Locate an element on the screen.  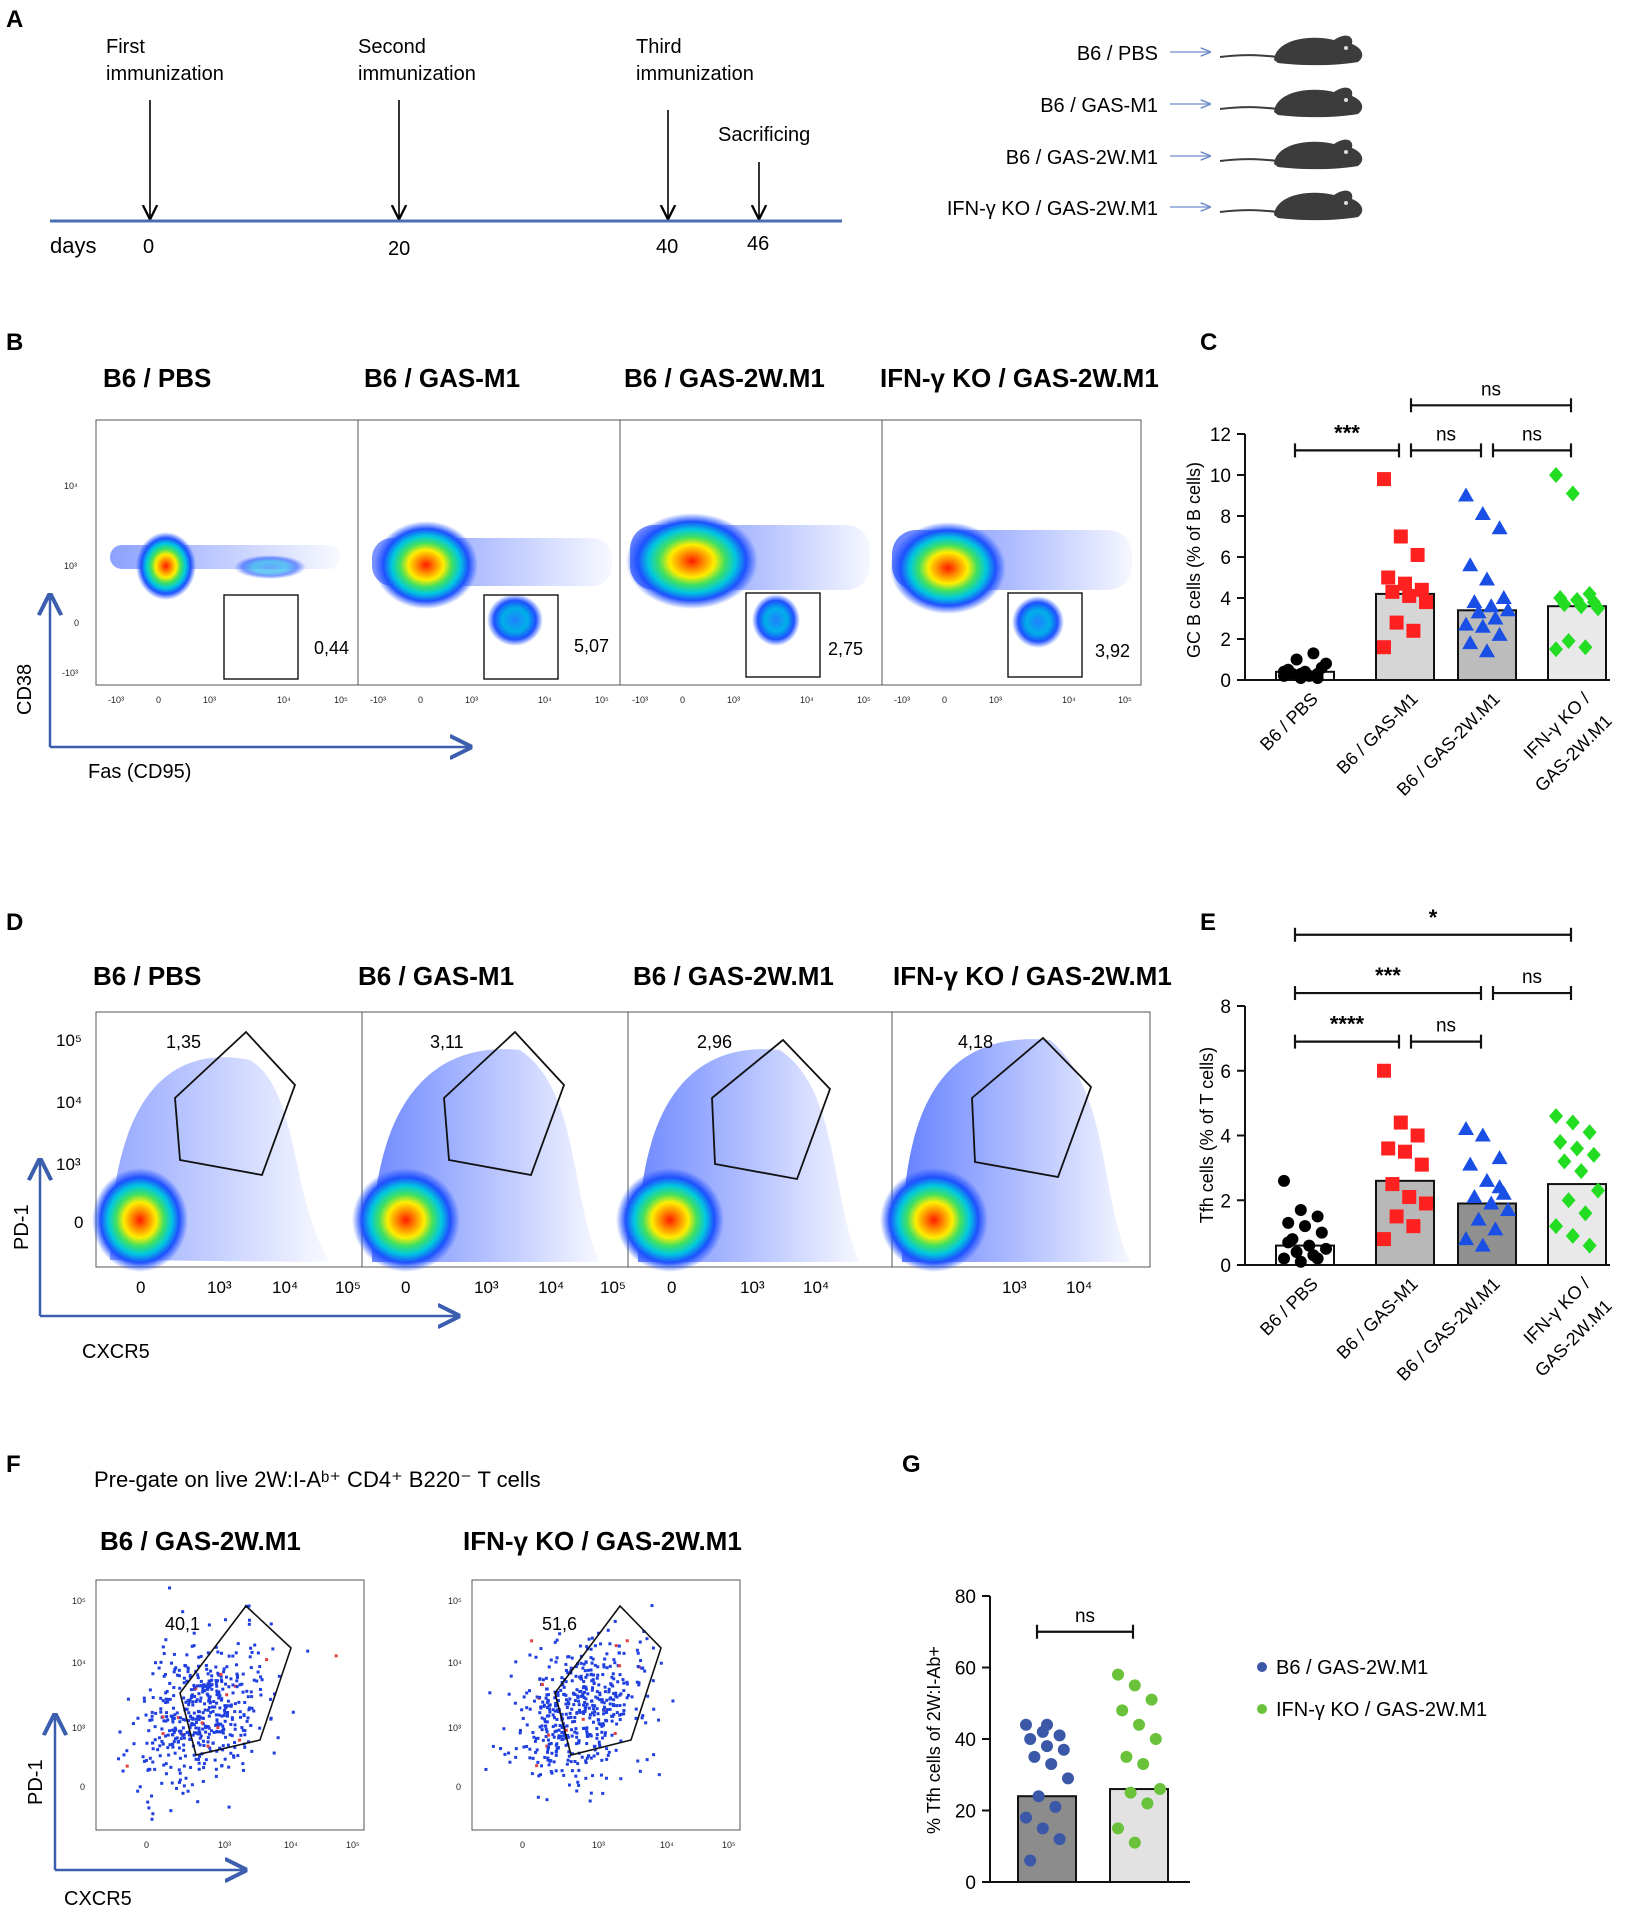
x-tick: 0 is located at coordinates (671, 1287).